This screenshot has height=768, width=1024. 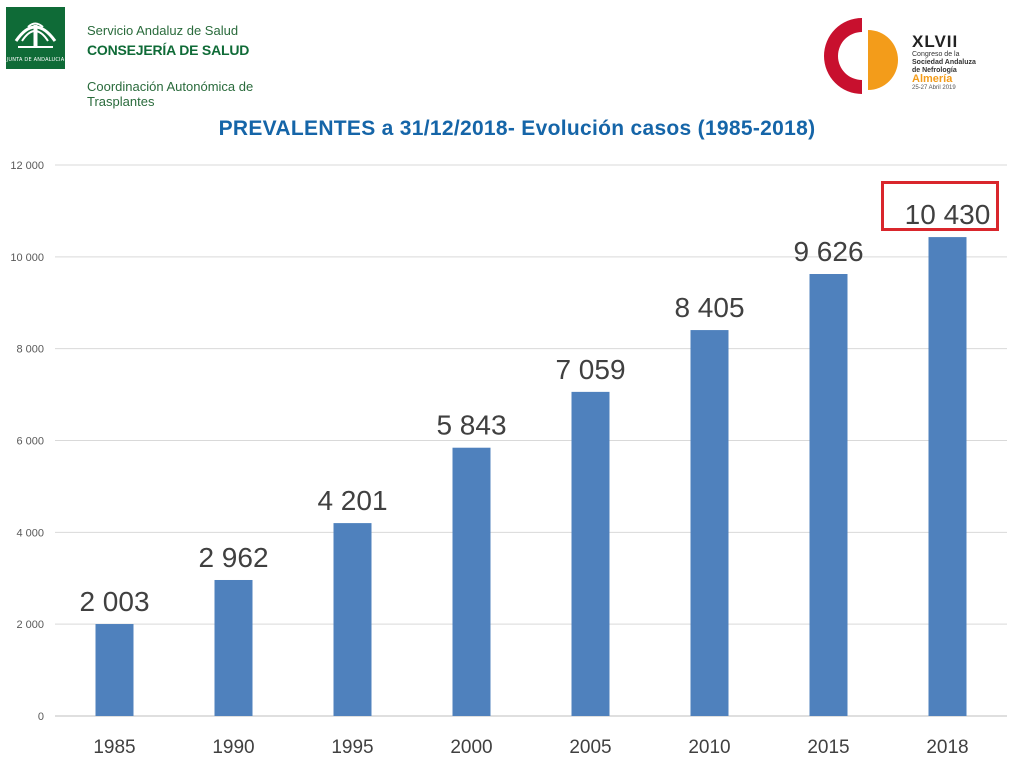 What do you see at coordinates (114, 747) in the screenshot?
I see `x-tick-label: 1985` at bounding box center [114, 747].